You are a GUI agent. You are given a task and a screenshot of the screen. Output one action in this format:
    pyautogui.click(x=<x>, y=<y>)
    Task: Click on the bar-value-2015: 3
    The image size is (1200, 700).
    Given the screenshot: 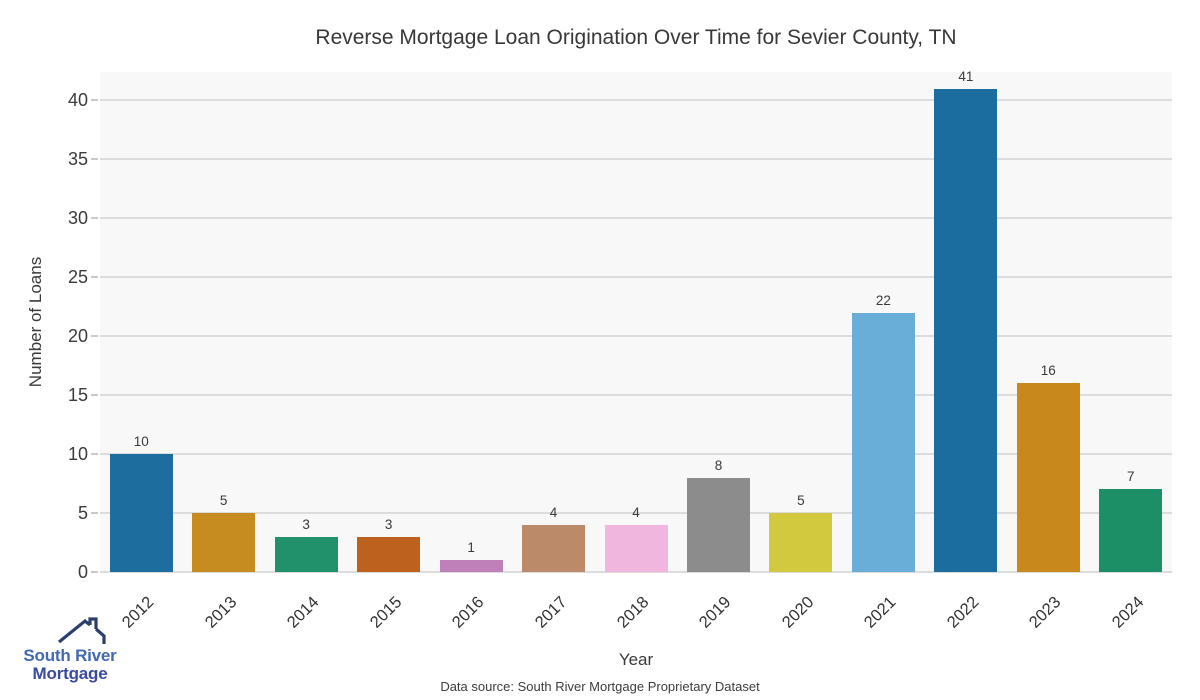 What is the action you would take?
    pyautogui.click(x=388, y=524)
    